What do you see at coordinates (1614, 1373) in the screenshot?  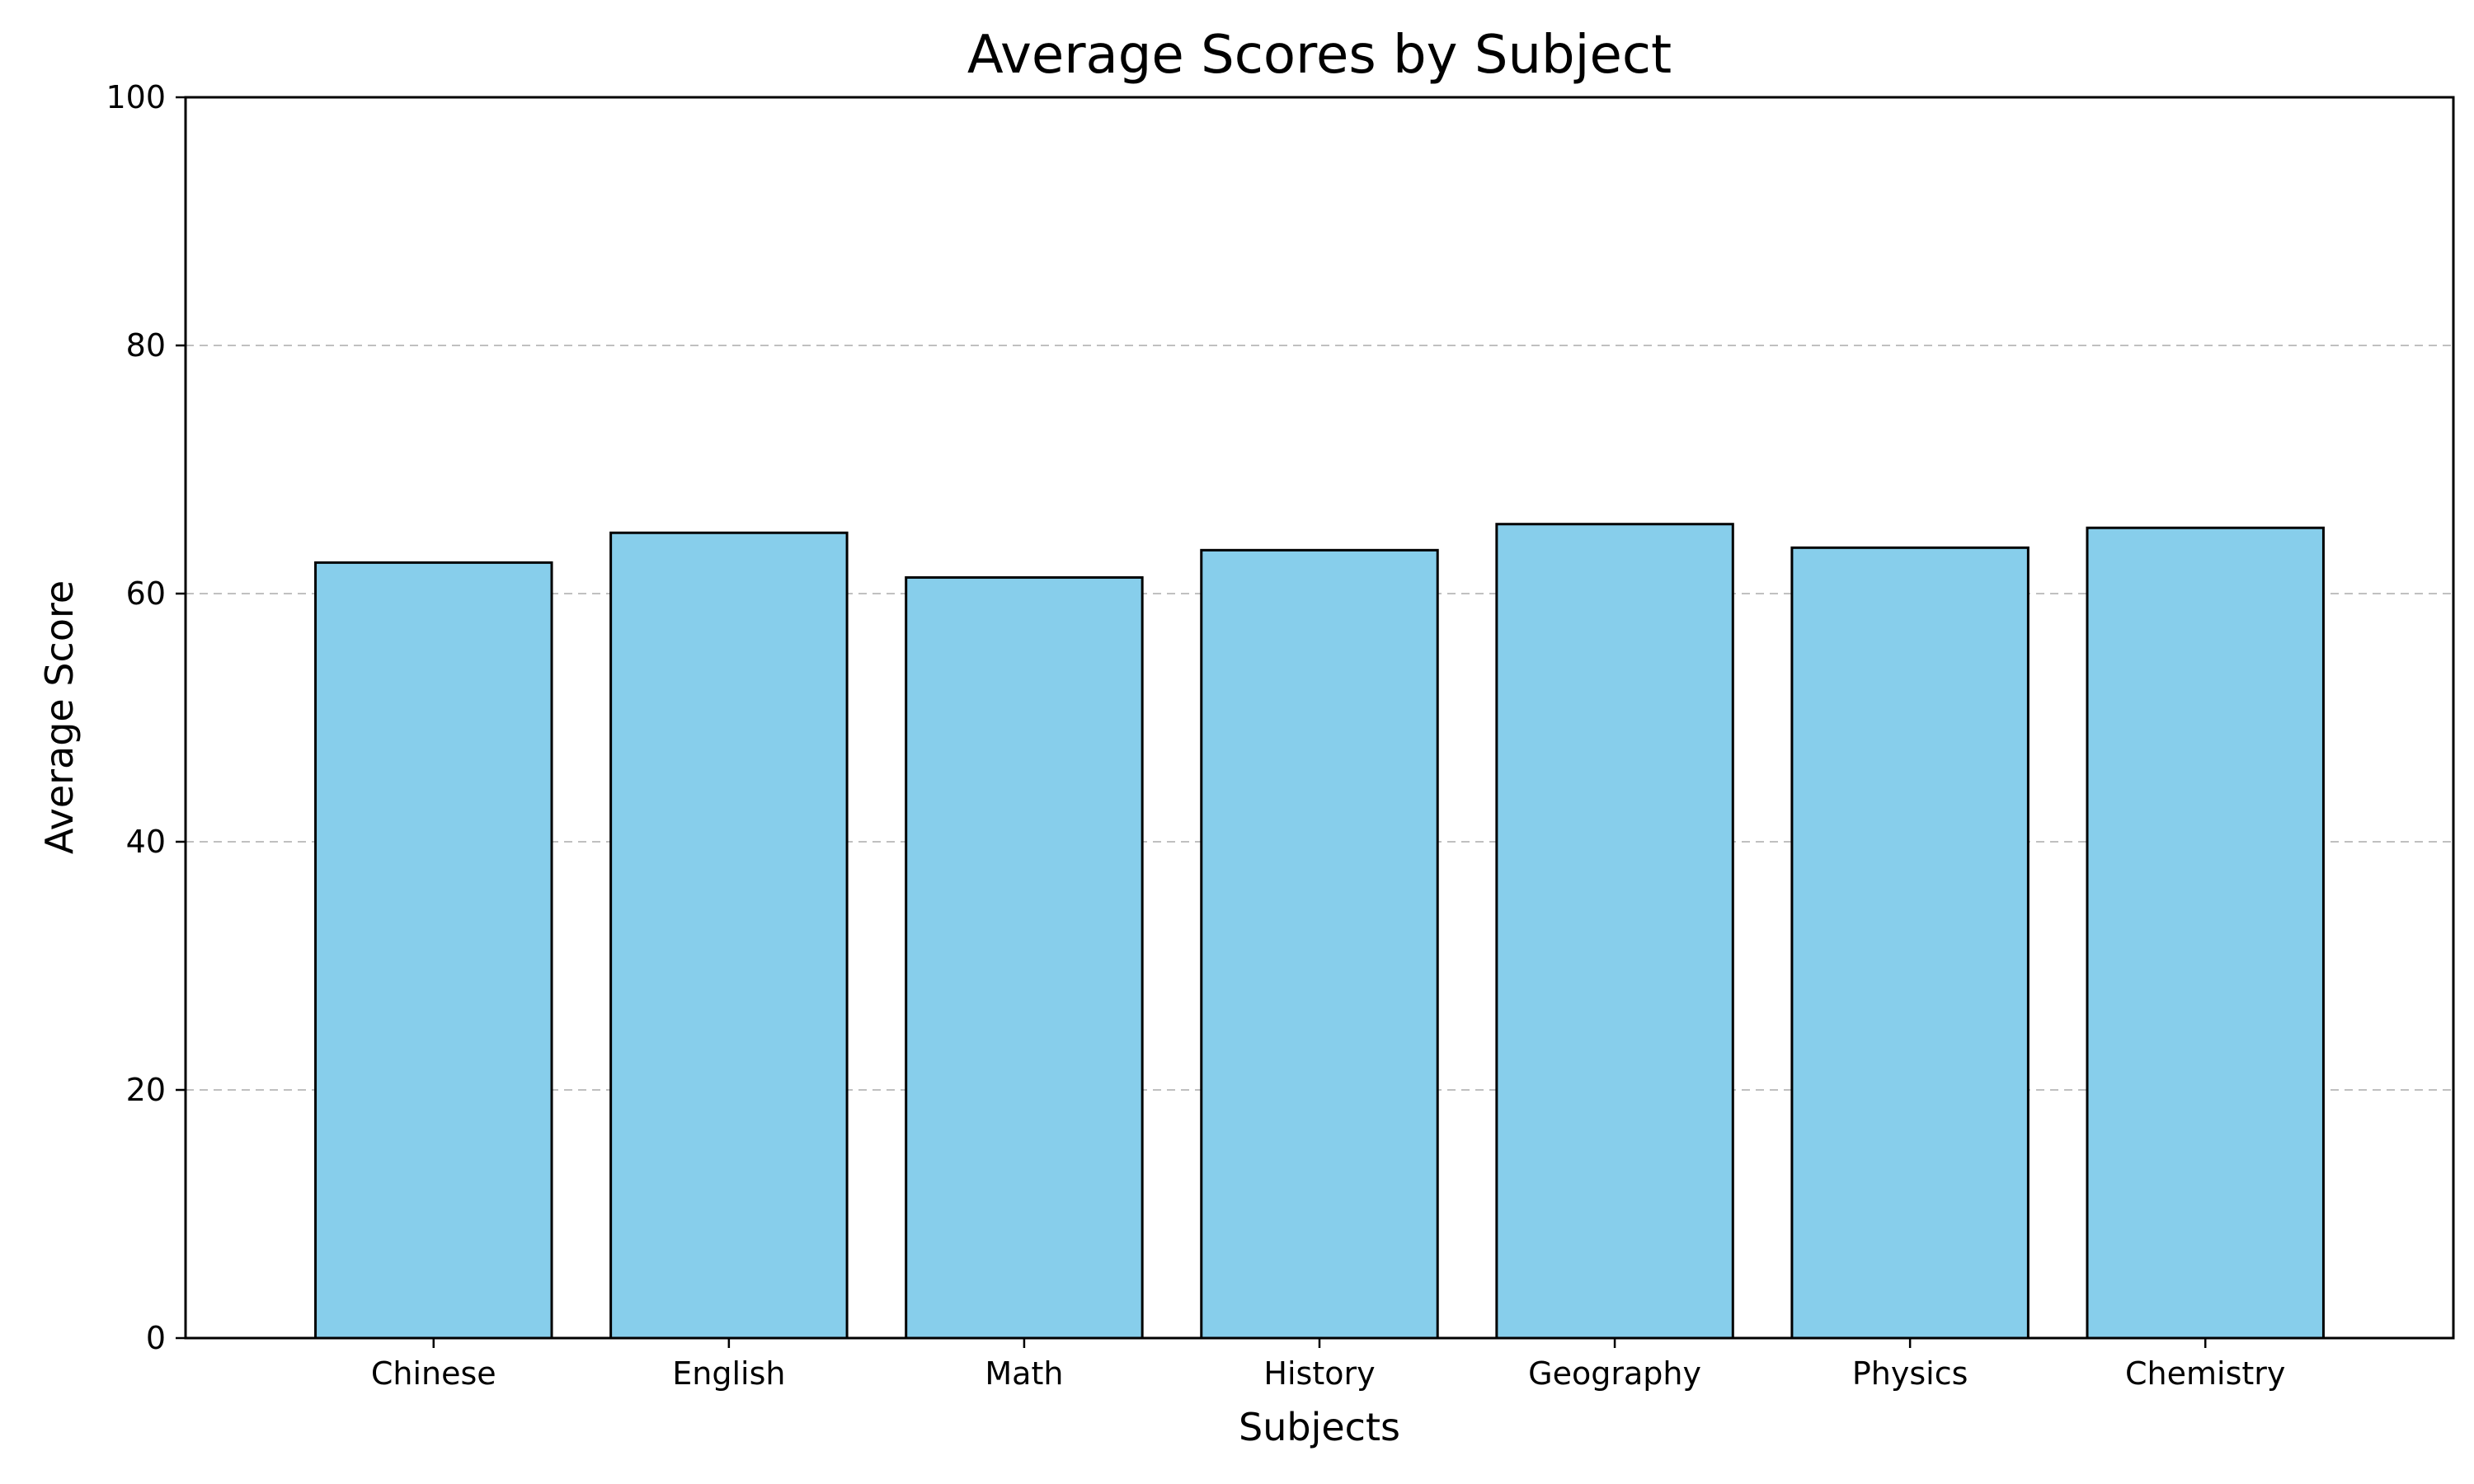 I see `x-tick-label: Geography` at bounding box center [1614, 1373].